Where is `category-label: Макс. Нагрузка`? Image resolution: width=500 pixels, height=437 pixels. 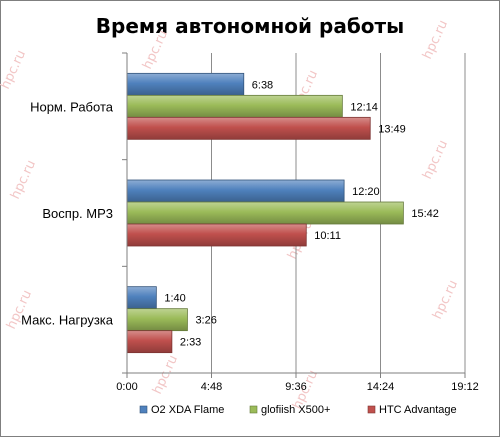
category-label: Макс. Нагрузка is located at coordinates (67, 320).